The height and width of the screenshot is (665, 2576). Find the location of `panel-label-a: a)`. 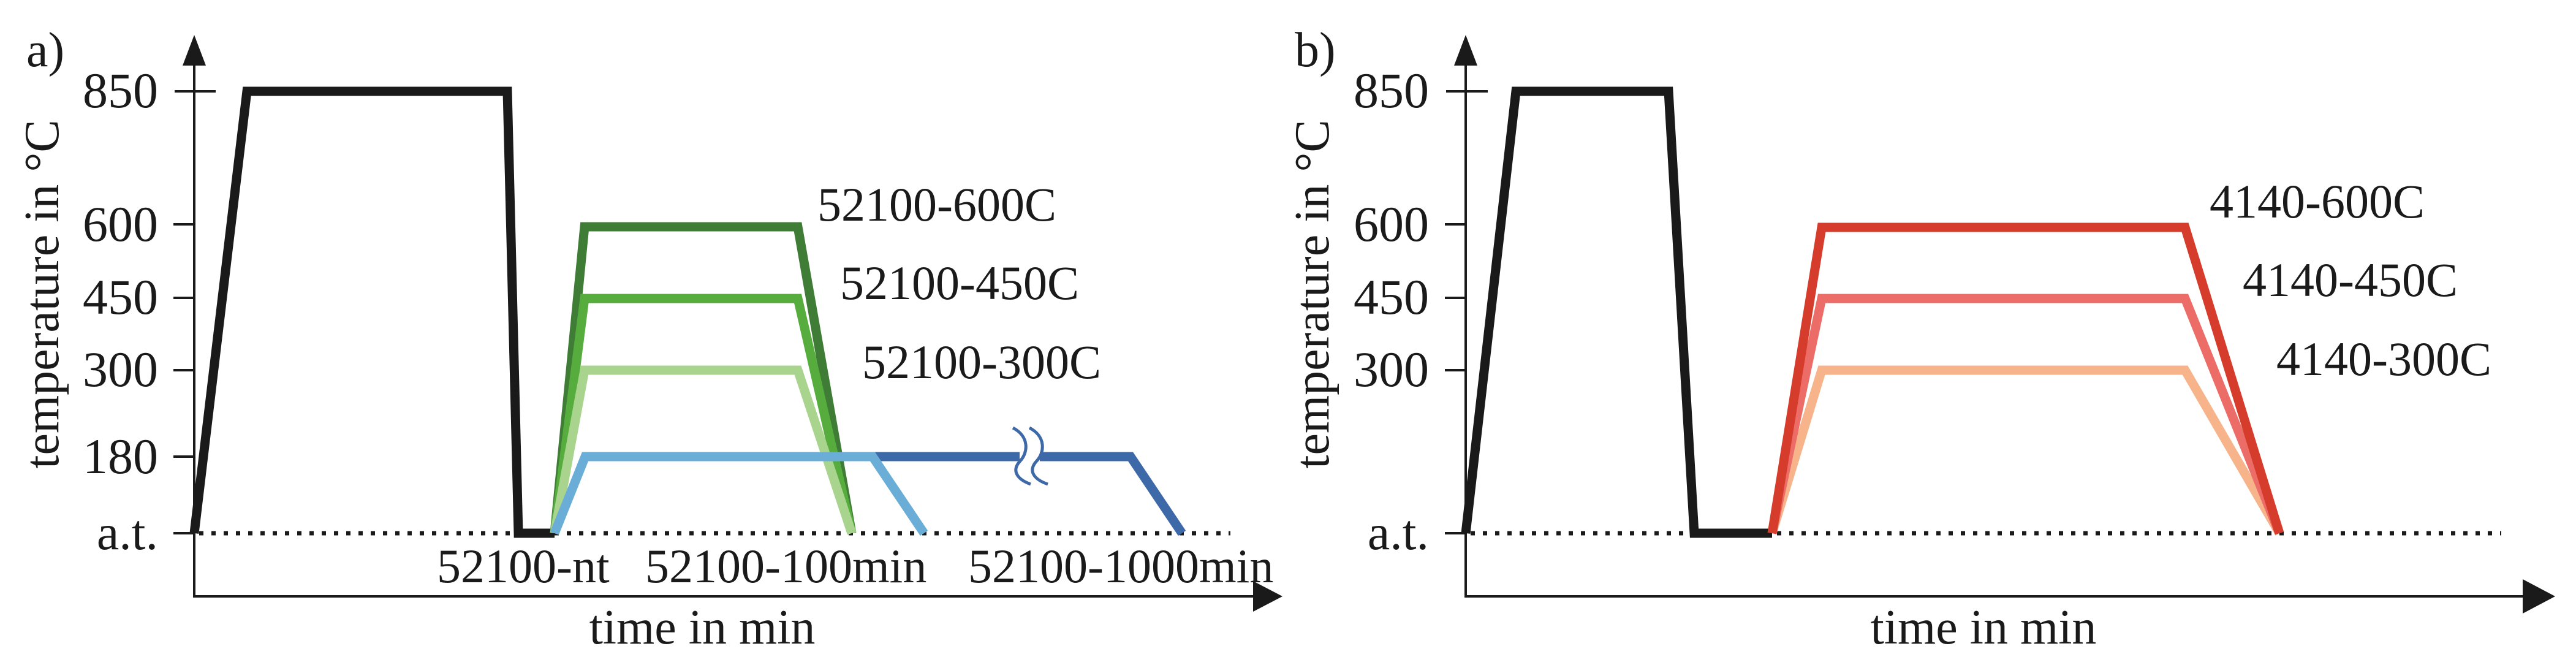

panel-label-a: a) is located at coordinates (45, 50).